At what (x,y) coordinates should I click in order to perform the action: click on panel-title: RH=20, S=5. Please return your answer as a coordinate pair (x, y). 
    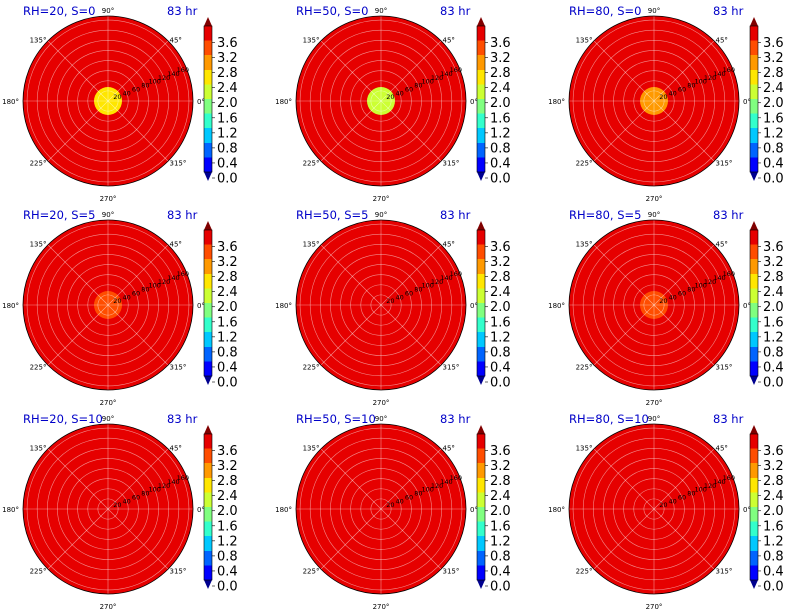
    Looking at the image, I should click on (59, 215).